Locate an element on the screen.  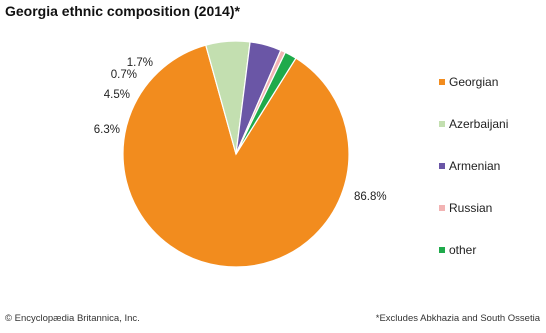
slice-label-georgian: 86.8% is located at coordinates (370, 197).